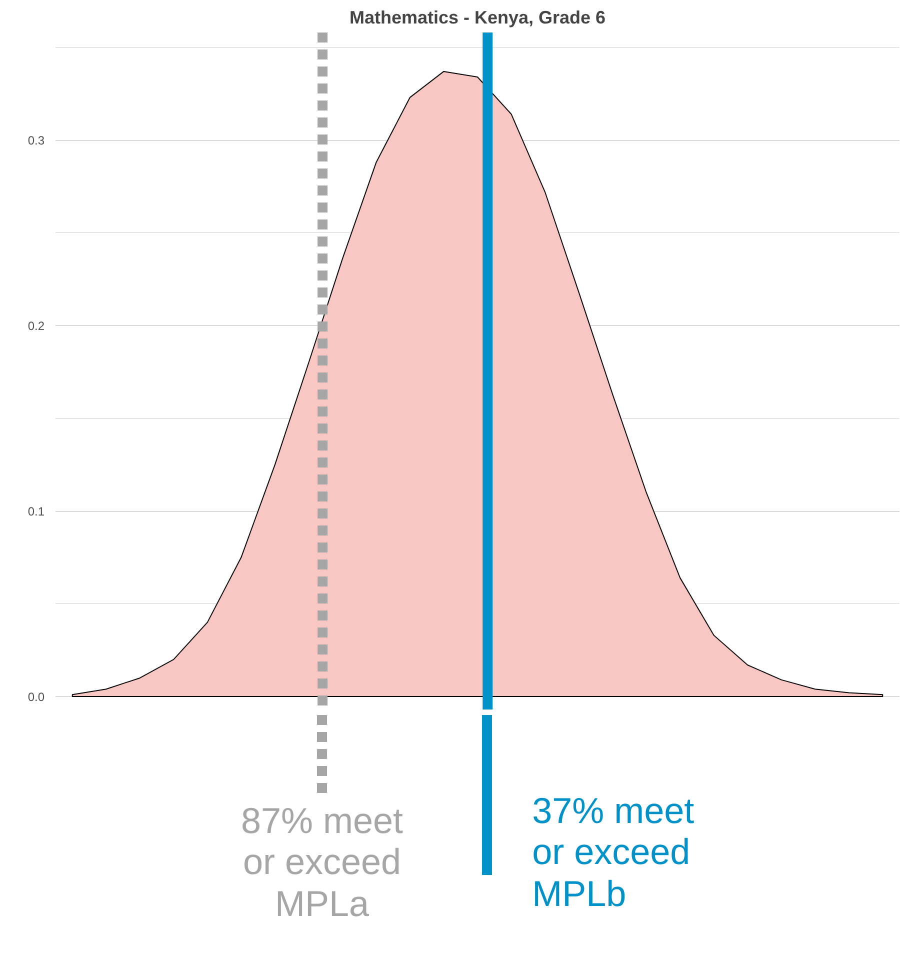 The height and width of the screenshot is (958, 910). I want to click on y-tick-label: 0.2, so click(36, 326).